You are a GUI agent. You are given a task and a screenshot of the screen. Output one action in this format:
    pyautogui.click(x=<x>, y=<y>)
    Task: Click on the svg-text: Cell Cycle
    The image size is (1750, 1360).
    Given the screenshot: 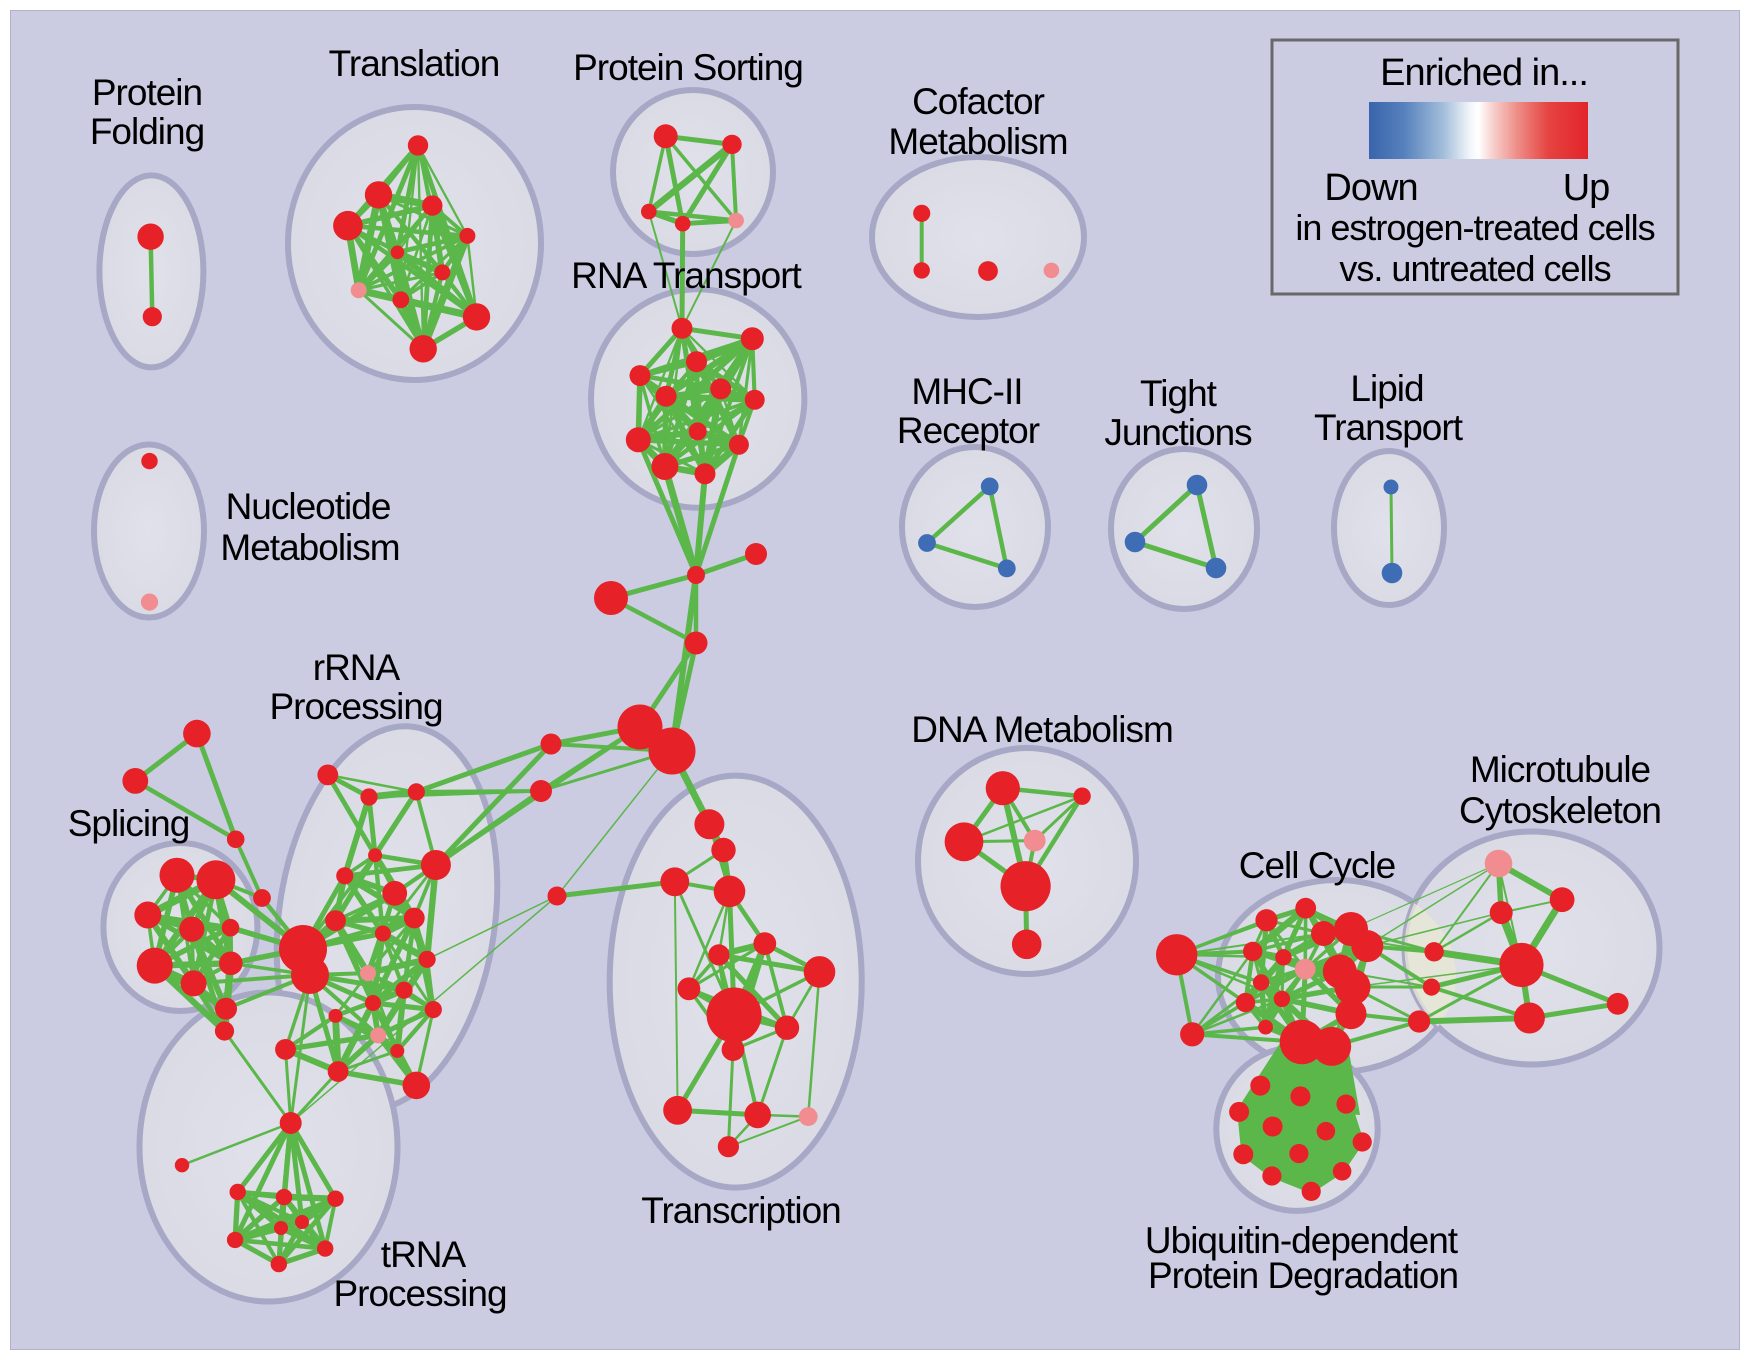 What is the action you would take?
    pyautogui.click(x=1317, y=865)
    